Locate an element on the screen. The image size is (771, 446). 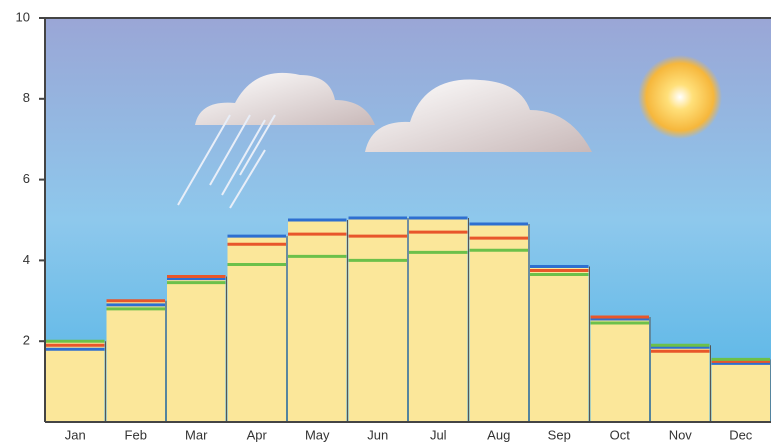
x-tick-label: Apr is located at coordinates (257, 434).